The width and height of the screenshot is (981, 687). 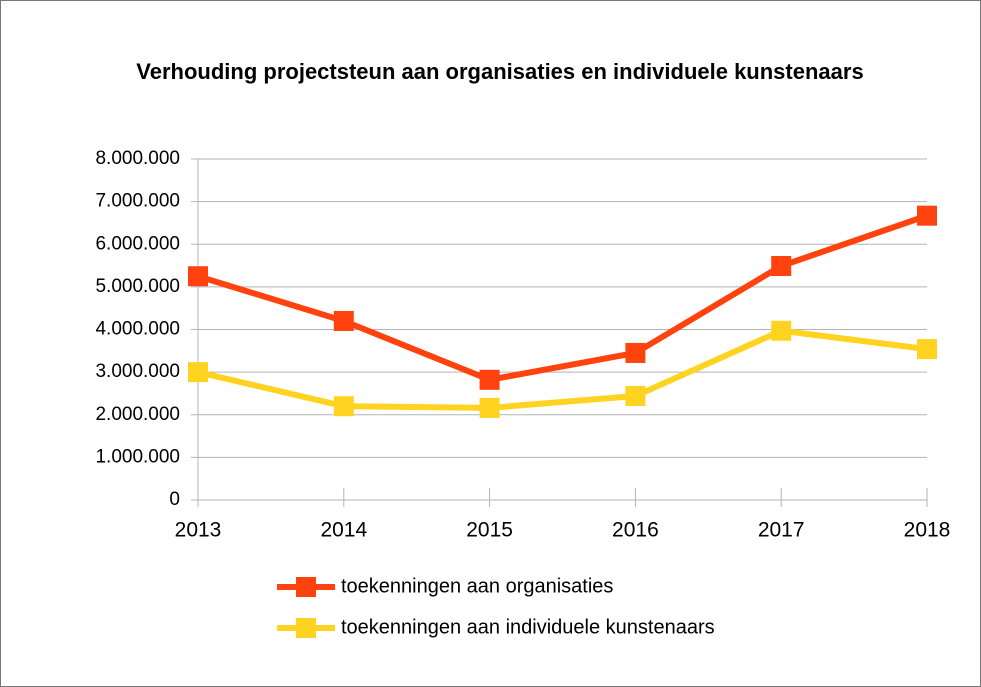 I want to click on legend-label: toekenningen aan organisaties, so click(x=477, y=586).